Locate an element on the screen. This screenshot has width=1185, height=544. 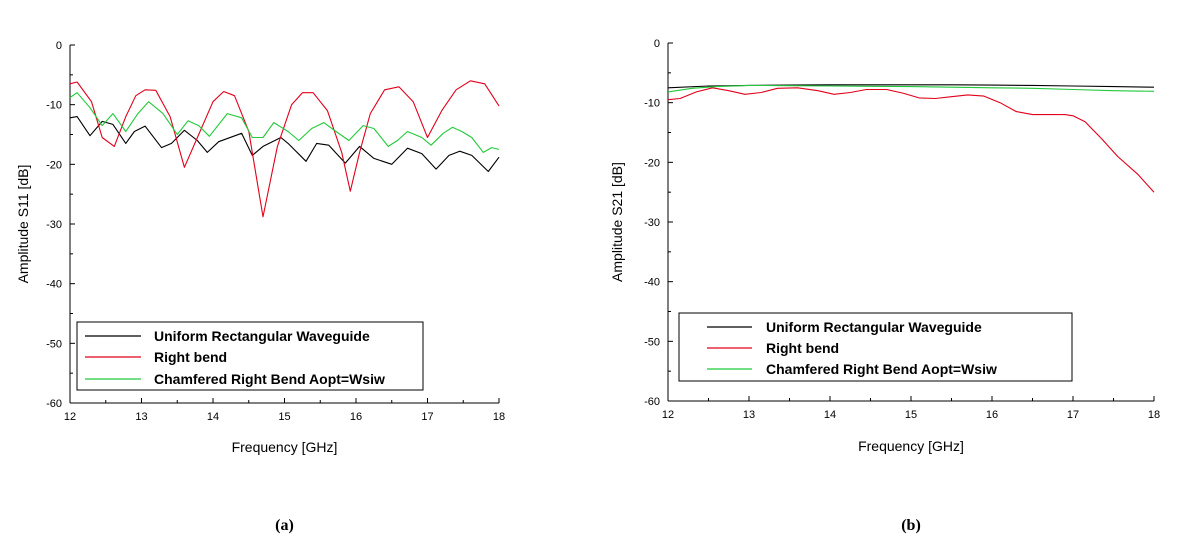
panel-label: (b) is located at coordinates (911, 525).